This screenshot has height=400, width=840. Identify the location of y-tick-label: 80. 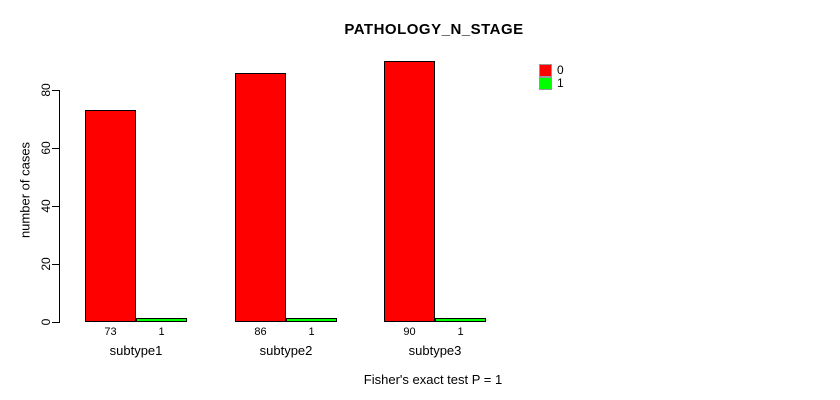
(46, 90).